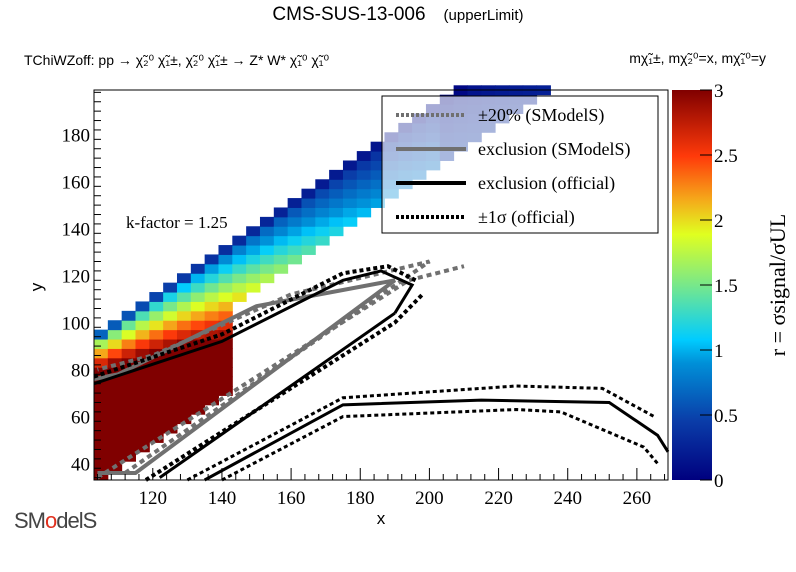 This screenshot has width=796, height=572. What do you see at coordinates (719, 286) in the screenshot?
I see `color-bar-axis: 0 0.5 1 1.5 2 2.5 3` at bounding box center [719, 286].